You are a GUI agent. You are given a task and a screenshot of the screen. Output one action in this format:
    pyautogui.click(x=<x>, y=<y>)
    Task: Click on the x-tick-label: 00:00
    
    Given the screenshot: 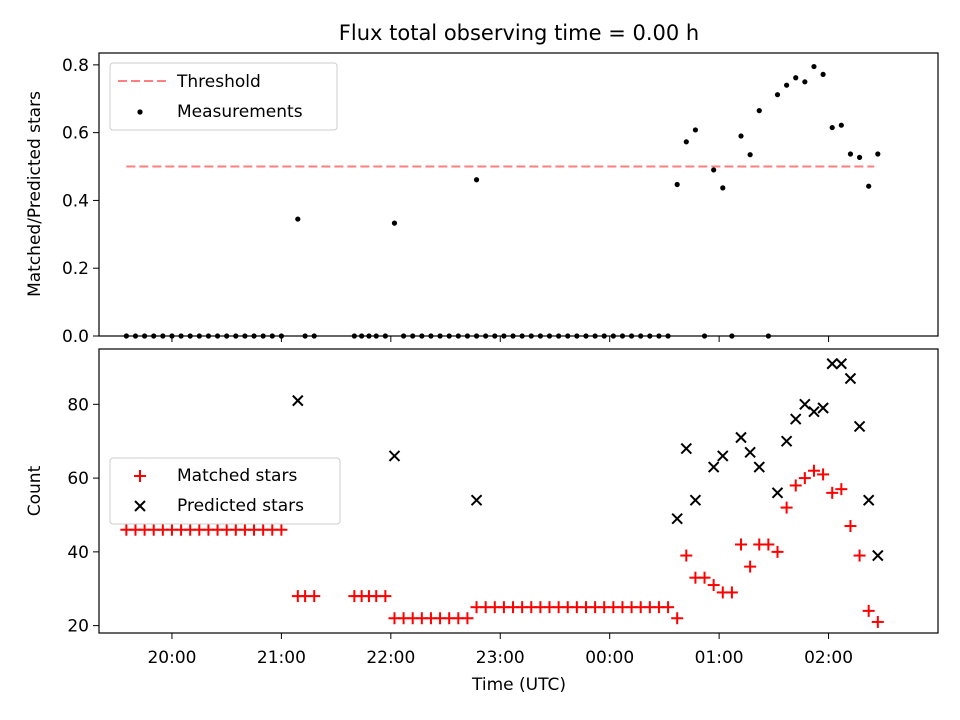 What is the action you would take?
    pyautogui.click(x=609, y=658)
    